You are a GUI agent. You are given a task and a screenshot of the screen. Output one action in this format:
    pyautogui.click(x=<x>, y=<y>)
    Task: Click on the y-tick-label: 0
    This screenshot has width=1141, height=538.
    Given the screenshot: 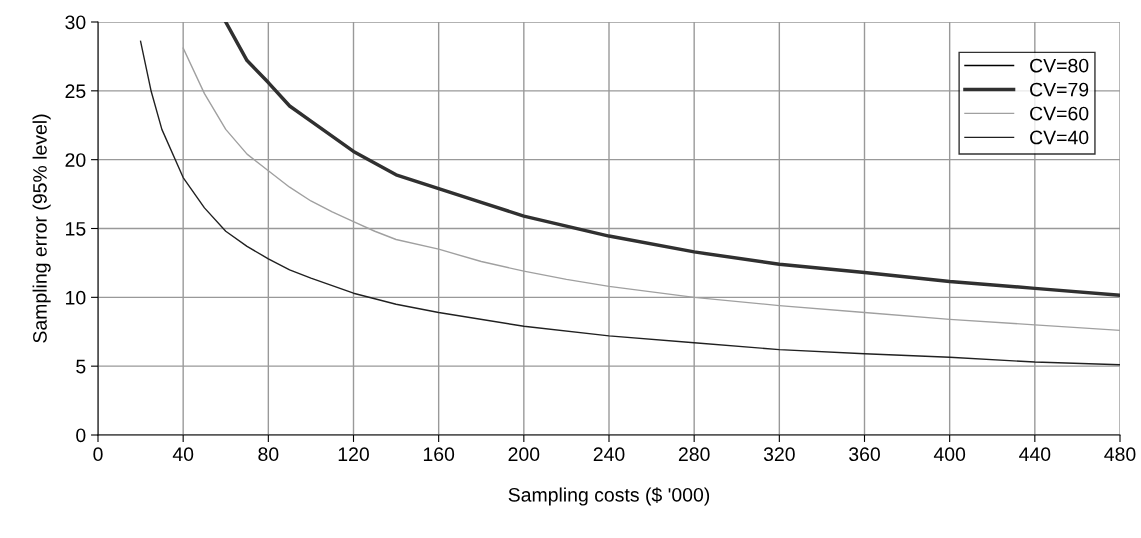 What is the action you would take?
    pyautogui.click(x=81, y=435)
    